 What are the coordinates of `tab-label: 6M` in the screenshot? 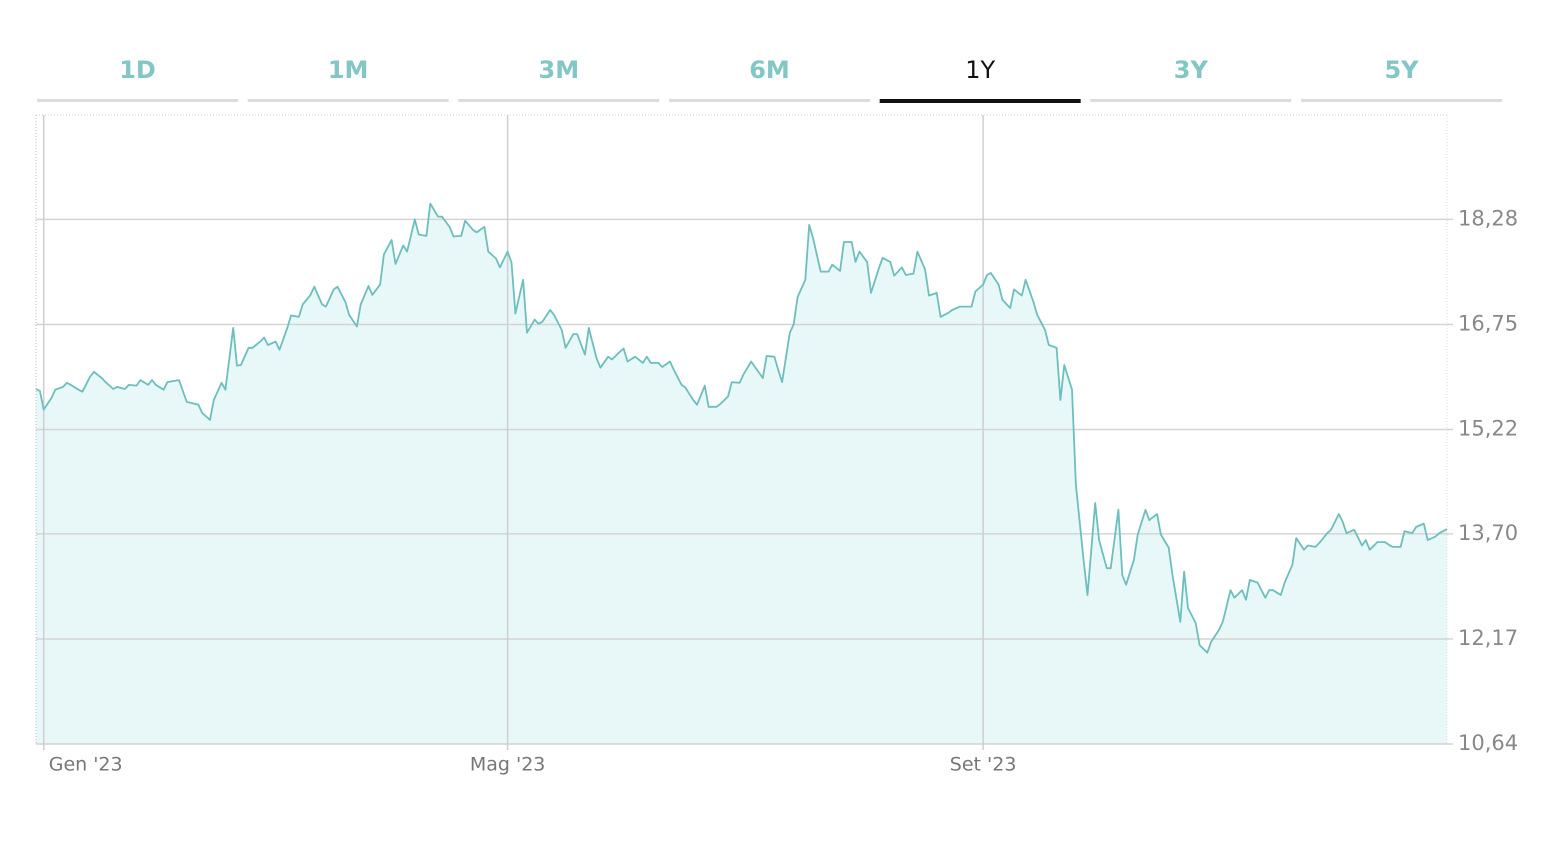 It's located at (769, 70).